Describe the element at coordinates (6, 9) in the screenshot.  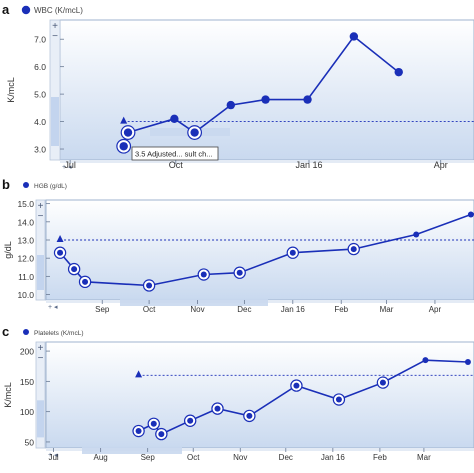
I see `panel-letter: a` at that location.